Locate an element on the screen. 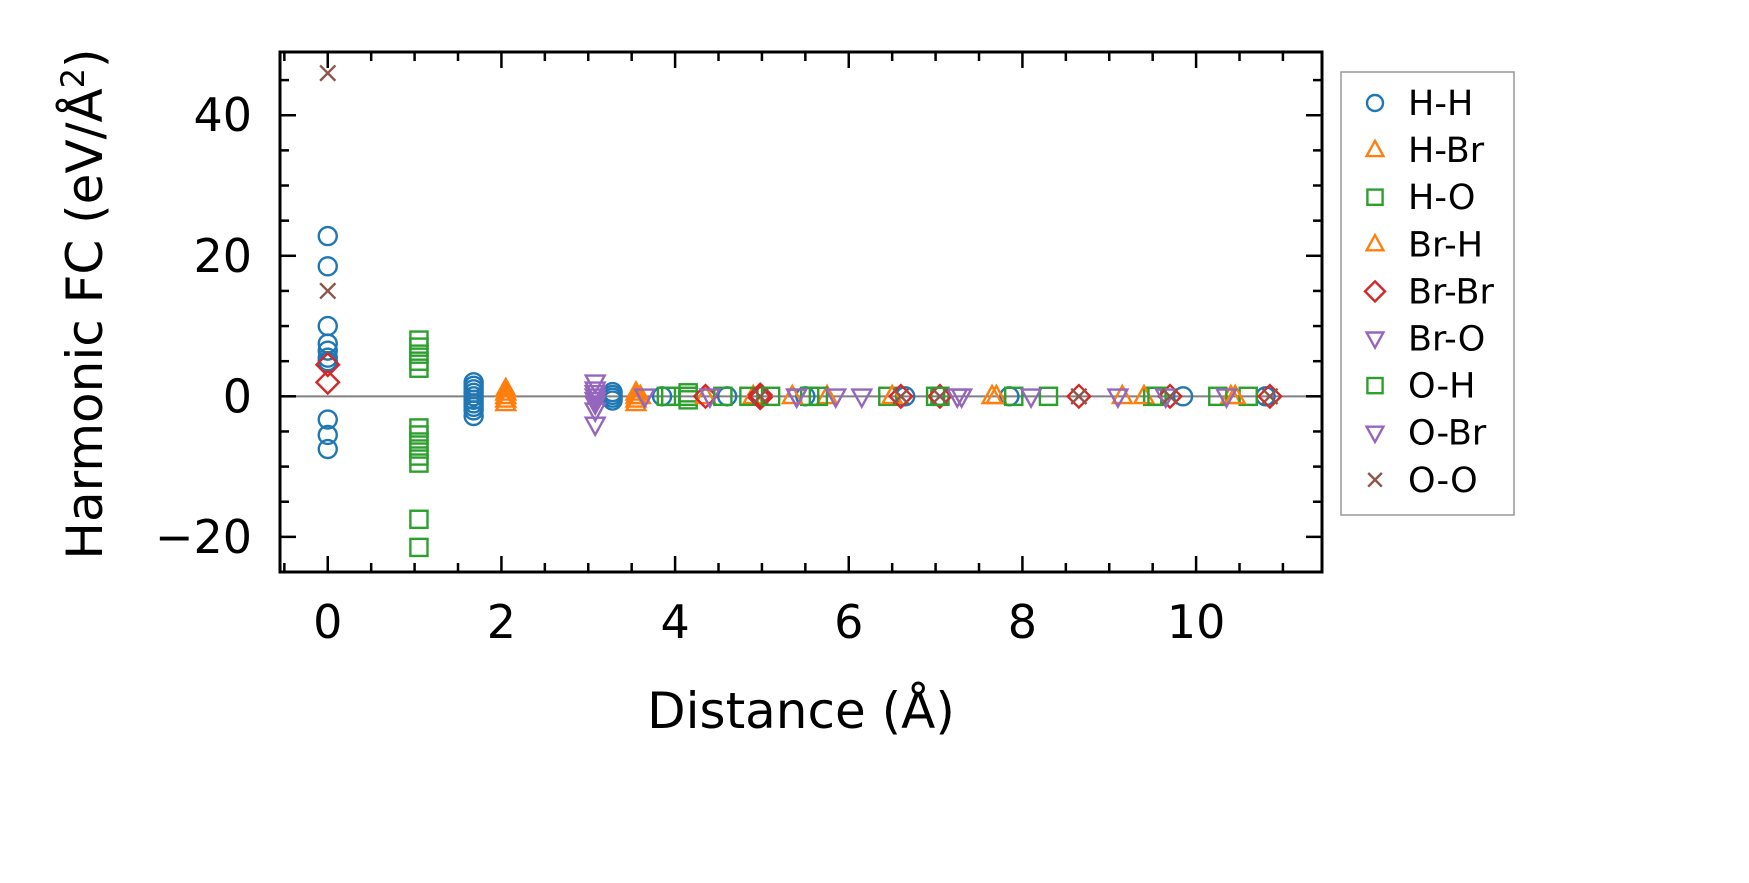 The image size is (1749, 883). y-tick-label: 40 is located at coordinates (222, 115).